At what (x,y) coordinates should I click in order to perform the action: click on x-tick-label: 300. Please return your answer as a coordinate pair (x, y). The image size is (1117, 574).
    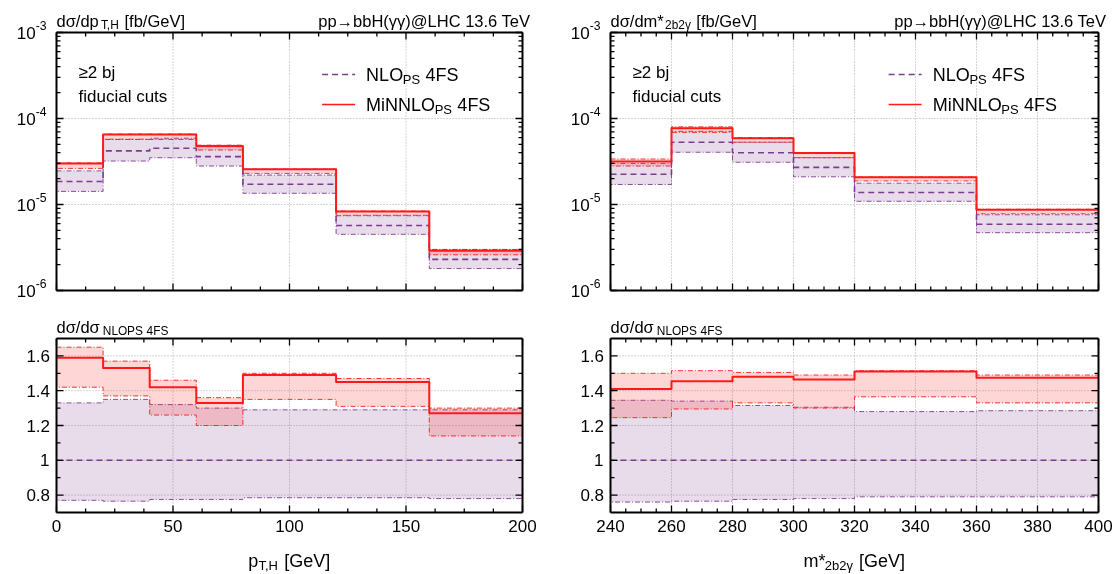
    Looking at the image, I should click on (793, 526).